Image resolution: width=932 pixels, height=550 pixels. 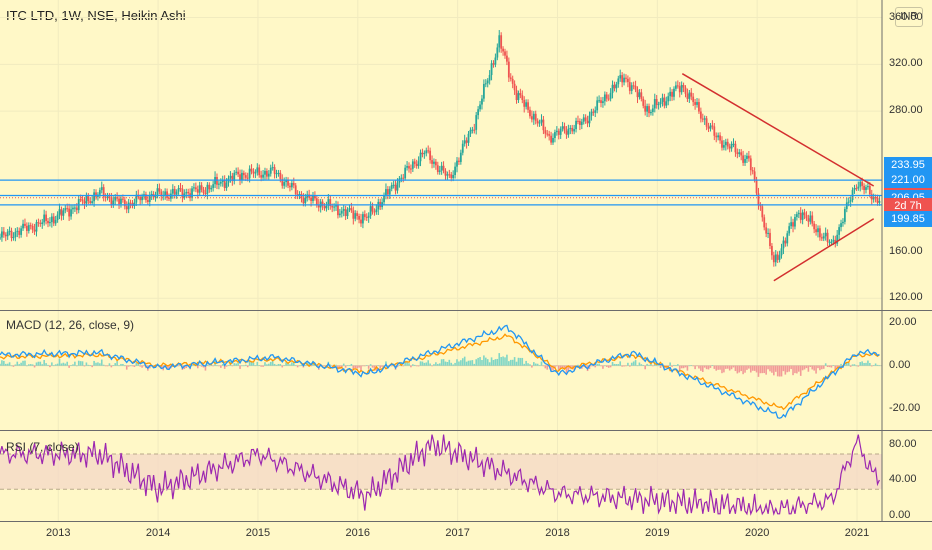 What do you see at coordinates (441, 475) in the screenshot?
I see `rsi-panel` at bounding box center [441, 475].